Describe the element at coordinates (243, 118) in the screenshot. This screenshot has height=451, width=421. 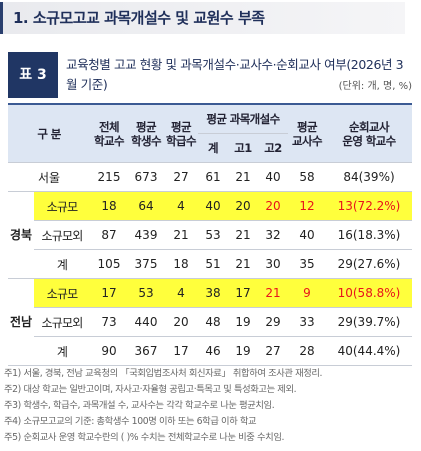
I see `header-cell: 평균 과목개설수` at that location.